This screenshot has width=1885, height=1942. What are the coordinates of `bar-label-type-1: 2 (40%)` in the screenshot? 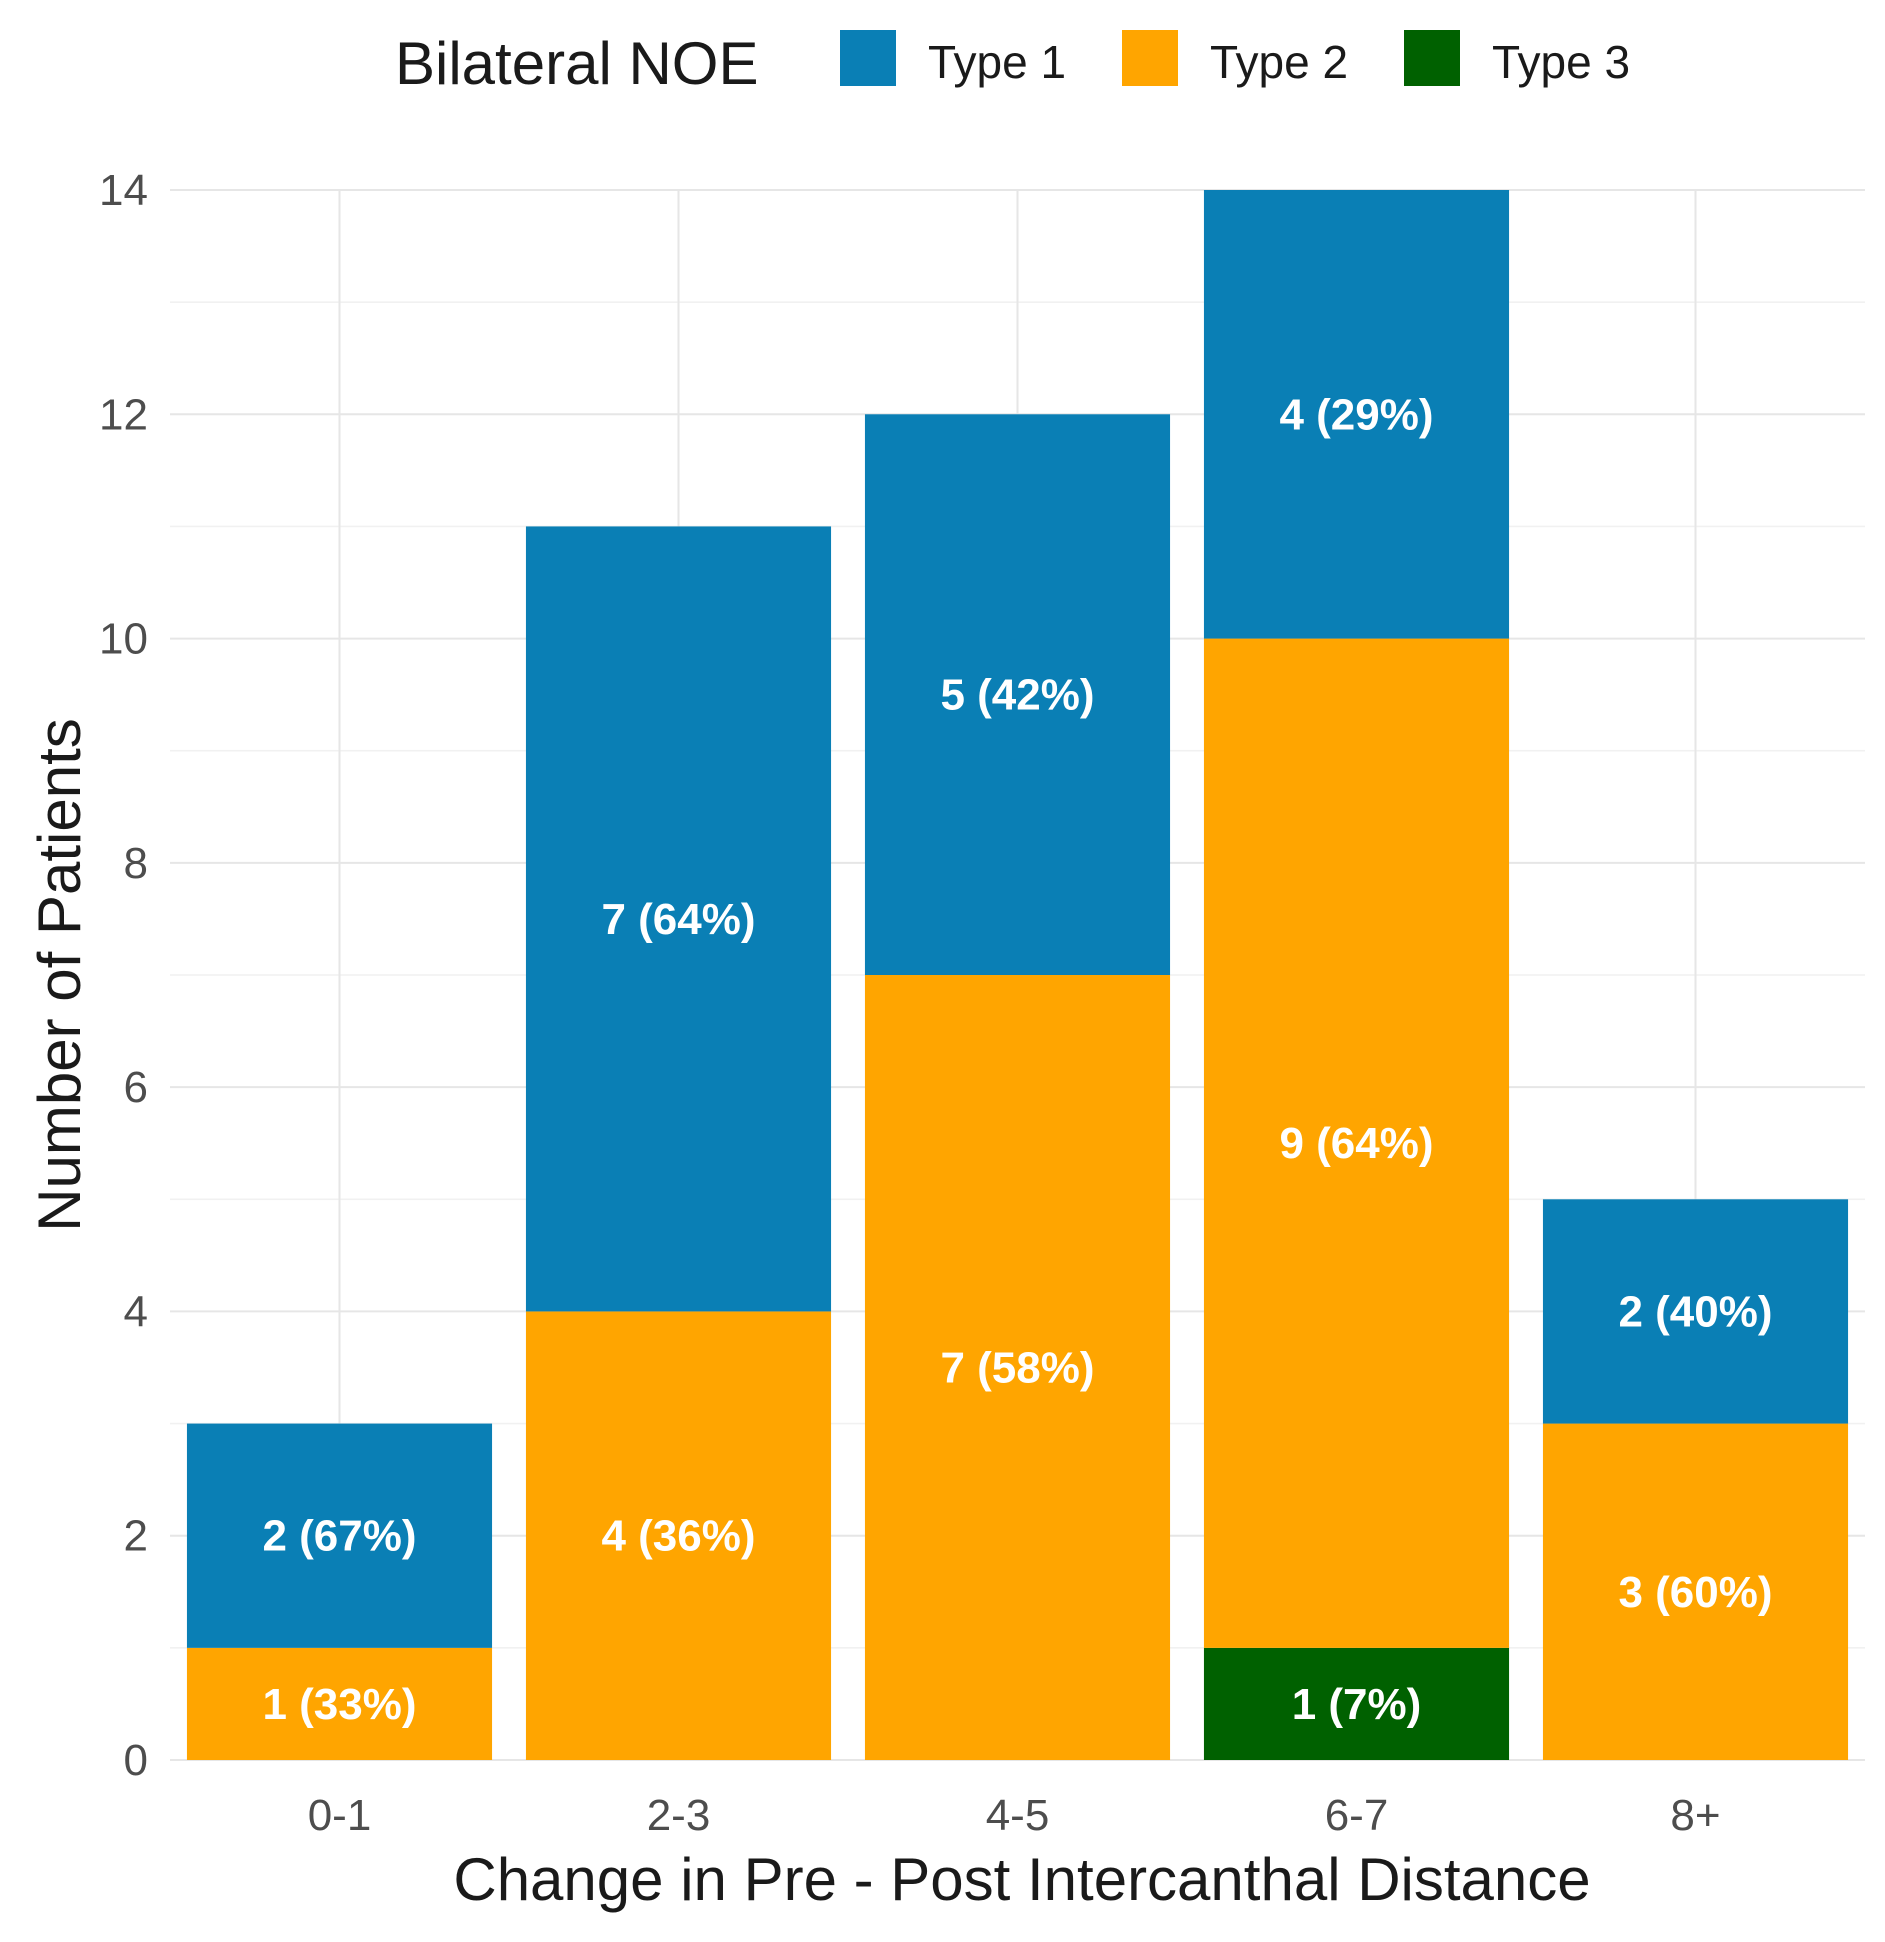 It's located at (1695, 1311).